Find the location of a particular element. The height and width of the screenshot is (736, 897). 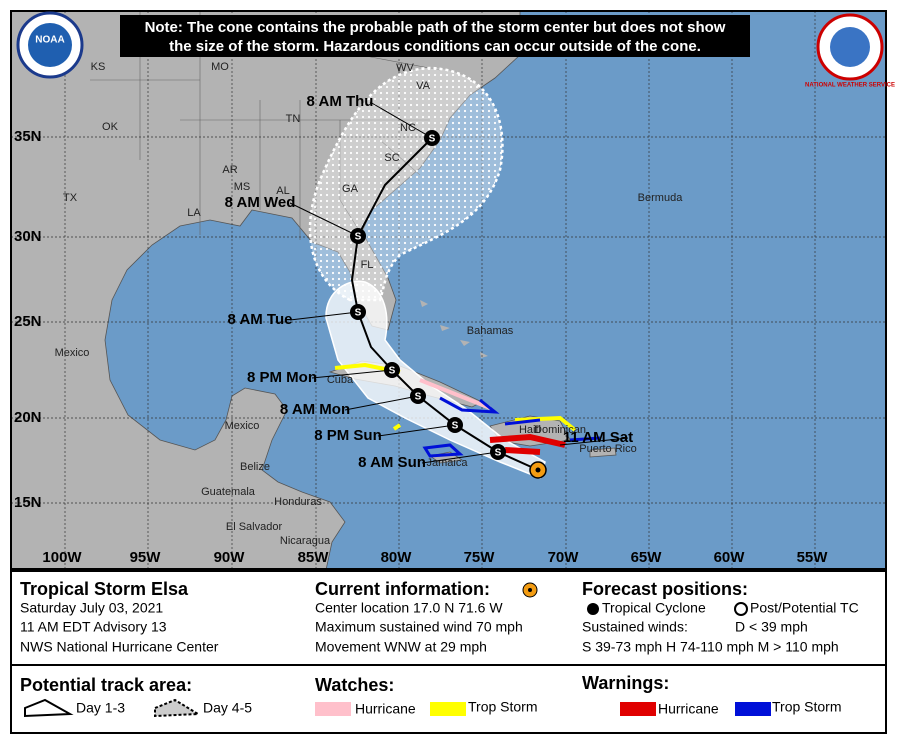

longitude-label: 80W is located at coordinates (397, 557).